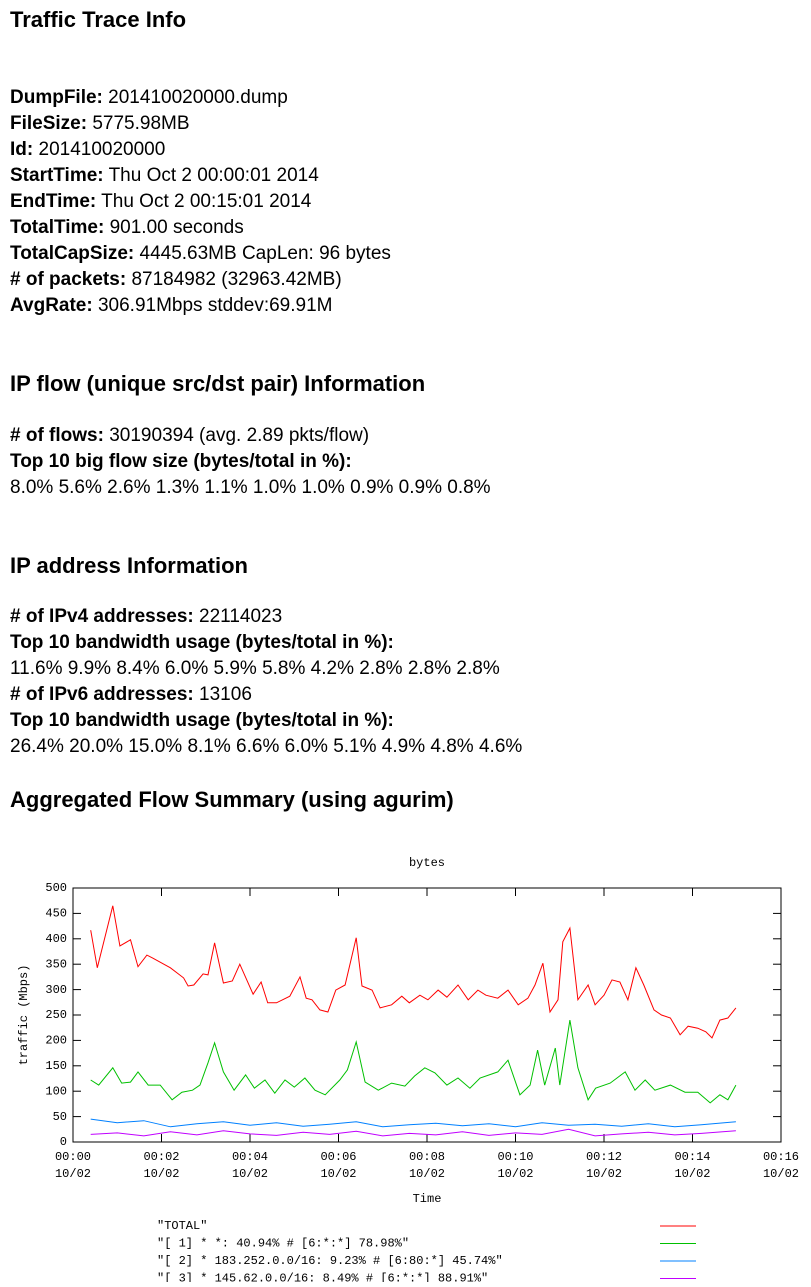 The height and width of the screenshot is (1287, 811). What do you see at coordinates (266, 695) in the screenshot?
I see `info-line: # of IPv6 addresses: 13106` at bounding box center [266, 695].